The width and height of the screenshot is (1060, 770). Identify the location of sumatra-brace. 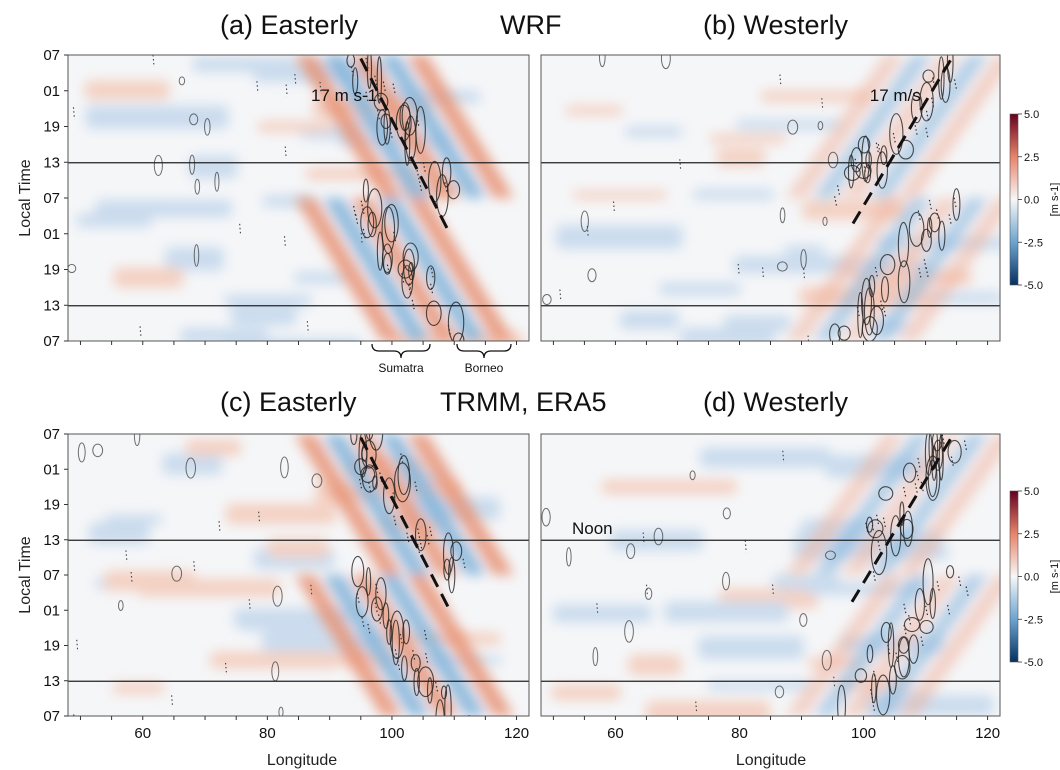
(401, 351).